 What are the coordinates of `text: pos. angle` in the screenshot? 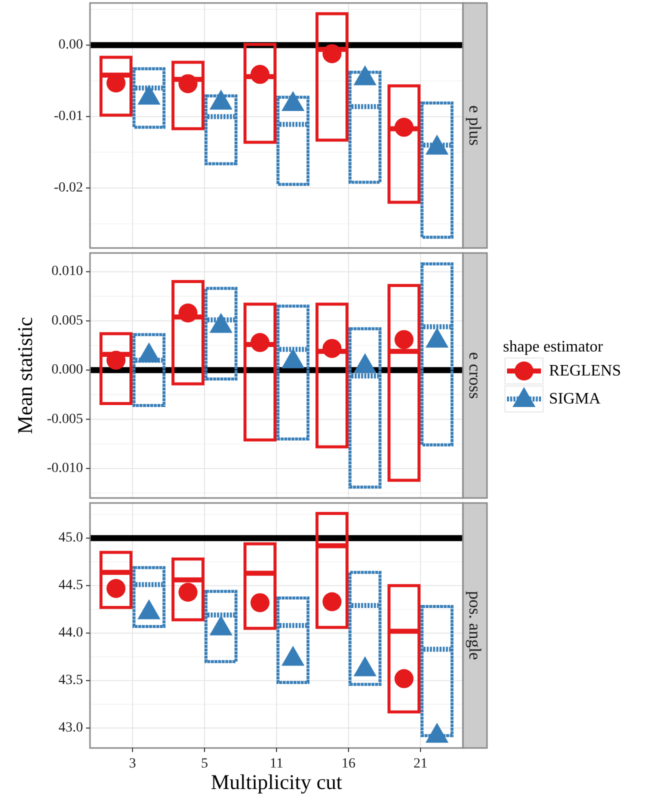 It's located at (475, 625).